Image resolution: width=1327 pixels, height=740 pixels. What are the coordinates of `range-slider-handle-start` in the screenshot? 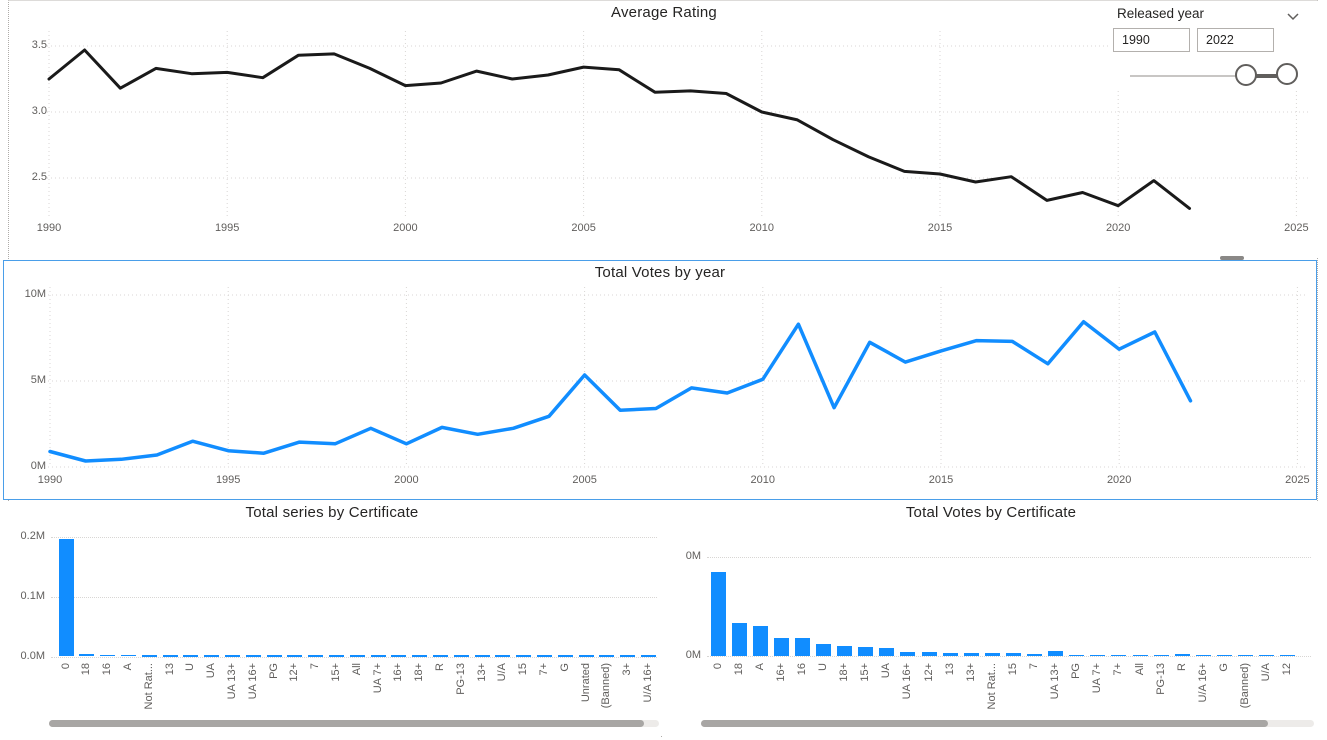 It's located at (1246, 75).